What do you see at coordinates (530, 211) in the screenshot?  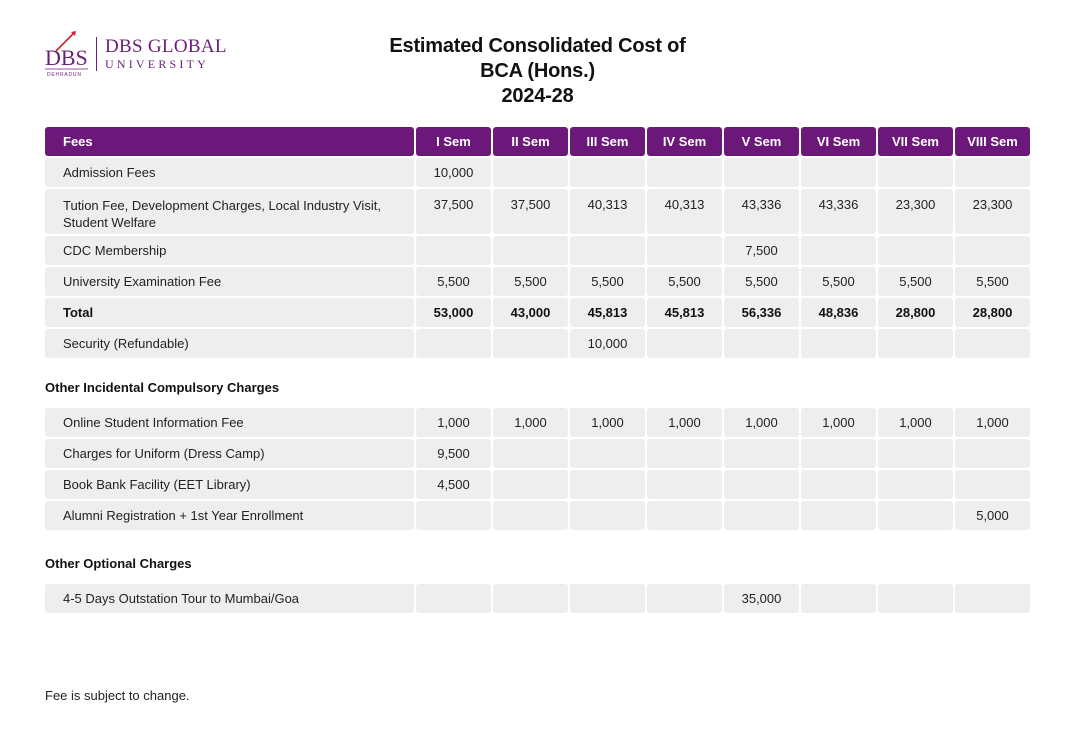 I see `fee-value: 37,500` at bounding box center [530, 211].